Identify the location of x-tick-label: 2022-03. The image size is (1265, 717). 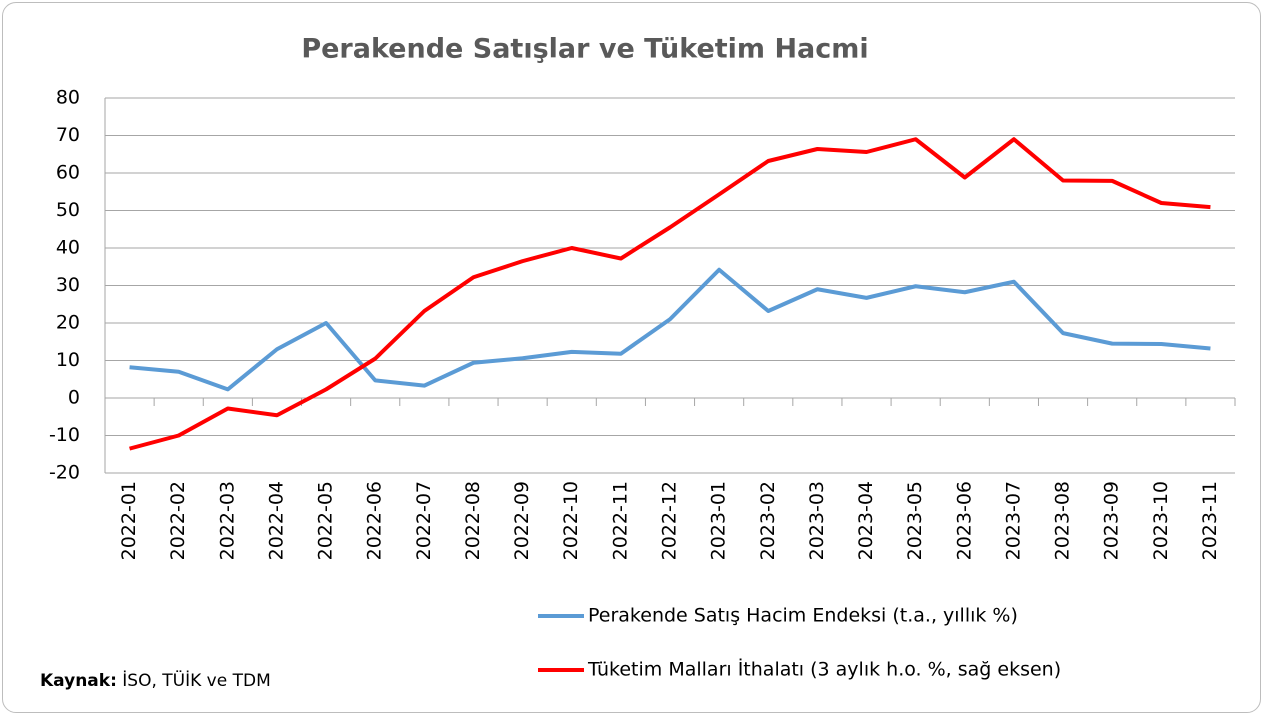
(227, 520).